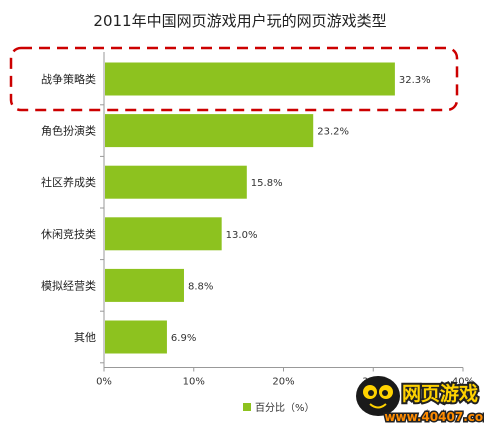 The image size is (484, 430). Describe the element at coordinates (104, 382) in the screenshot. I see `x-tick-label: 0%` at that location.